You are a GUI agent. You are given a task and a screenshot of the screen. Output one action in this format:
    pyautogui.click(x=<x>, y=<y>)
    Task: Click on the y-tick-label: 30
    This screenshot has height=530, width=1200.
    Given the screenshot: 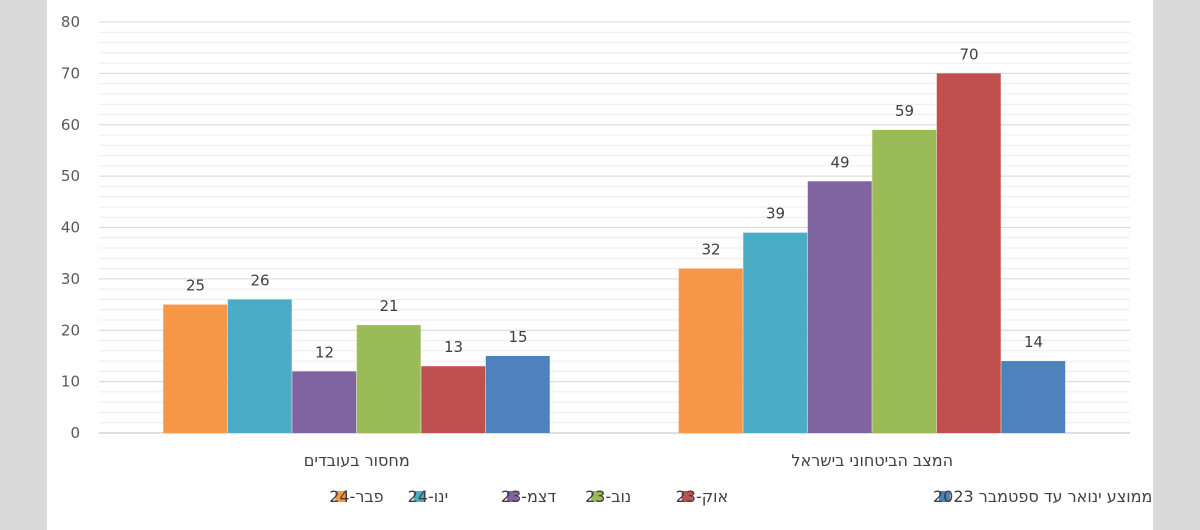 What is the action you would take?
    pyautogui.click(x=70, y=279)
    